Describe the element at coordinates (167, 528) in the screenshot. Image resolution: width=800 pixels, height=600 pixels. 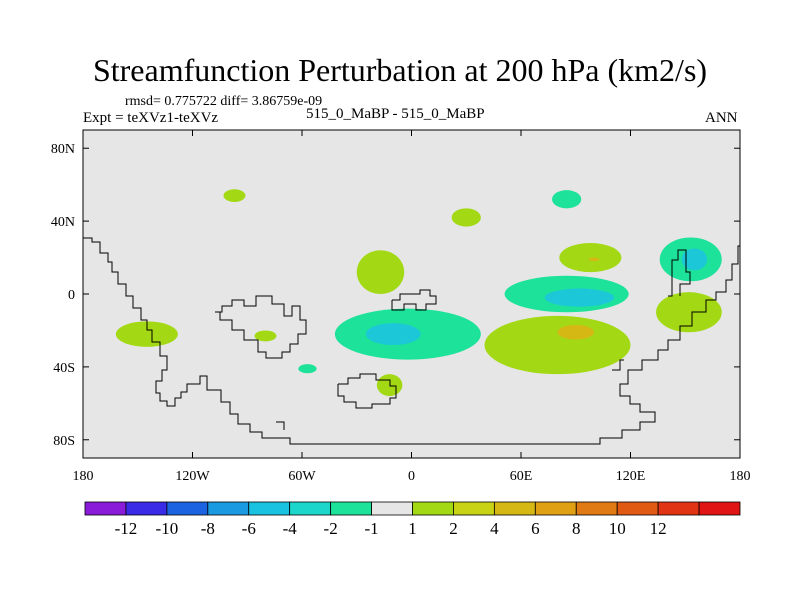
I see `colorbar-label-1: -10` at that location.